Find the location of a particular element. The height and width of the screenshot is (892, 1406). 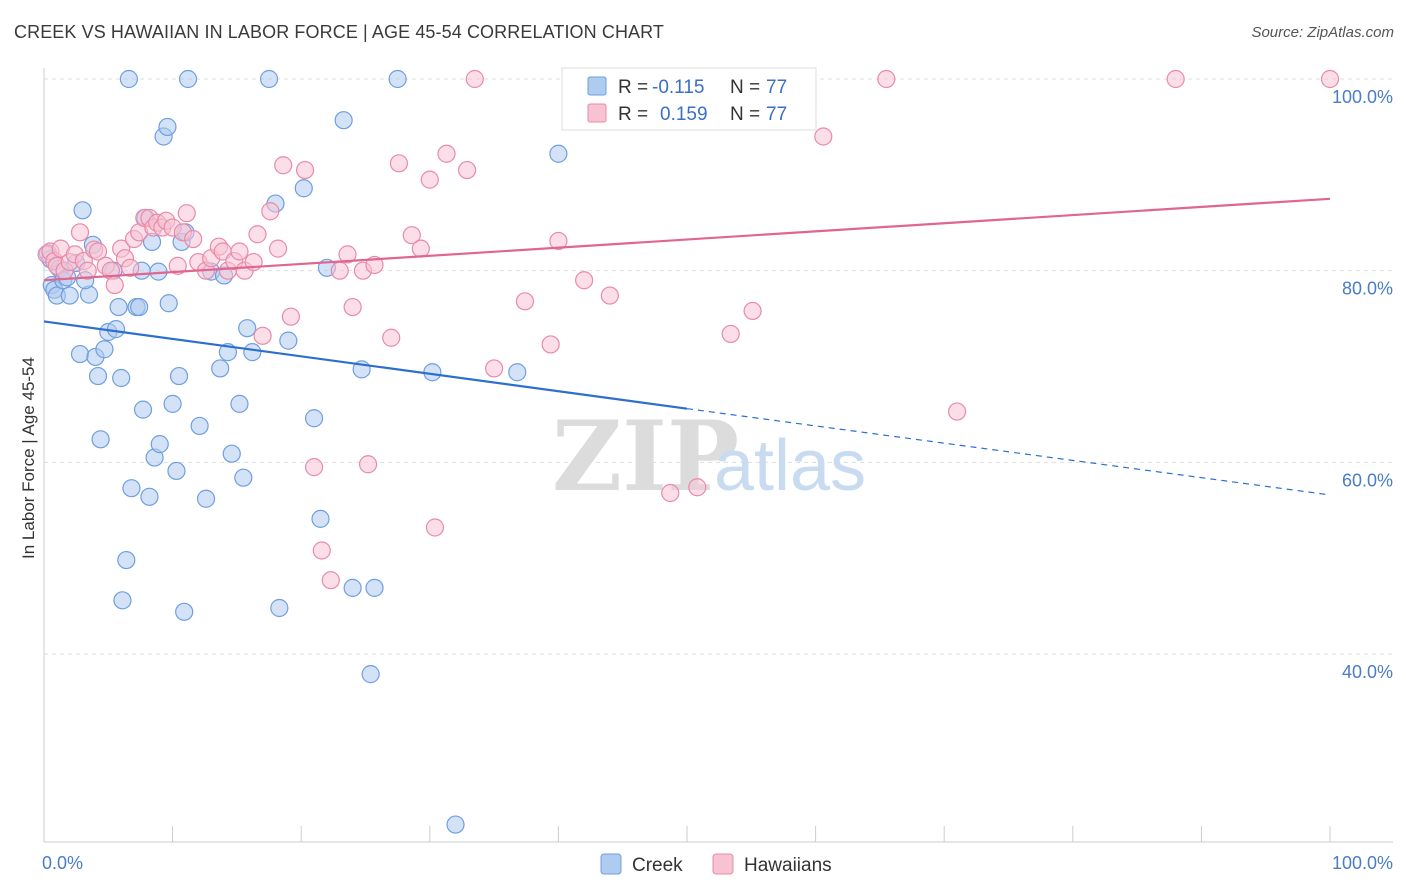

bottom-legend: Creek Hawaiians is located at coordinates (716, 864).